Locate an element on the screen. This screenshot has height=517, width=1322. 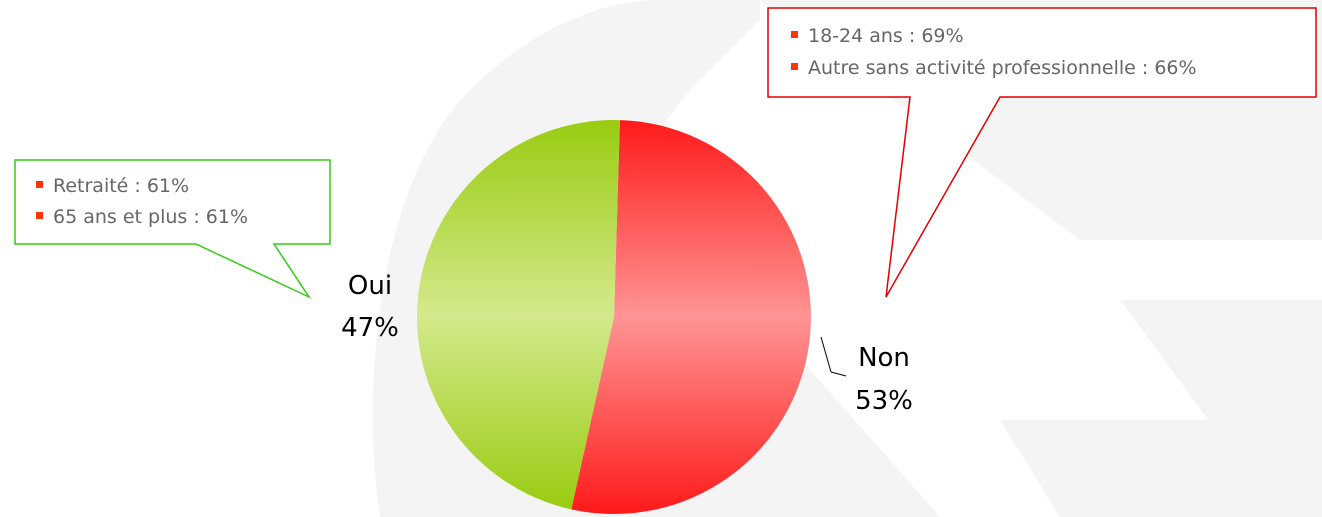
pie-slice-non is located at coordinates (691, 317).